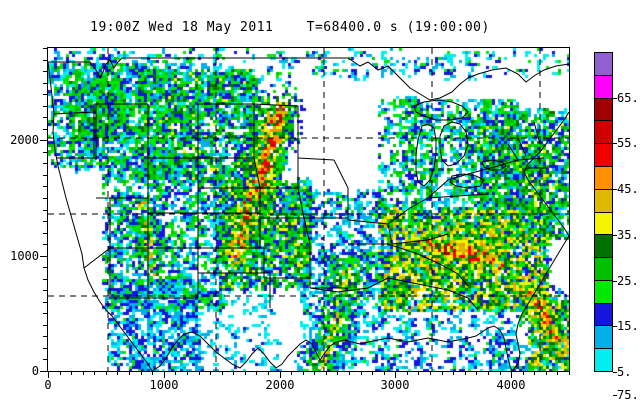 The width and height of the screenshot is (640, 402). I want to click on colorbar-tick-label: 25., so click(628, 281).